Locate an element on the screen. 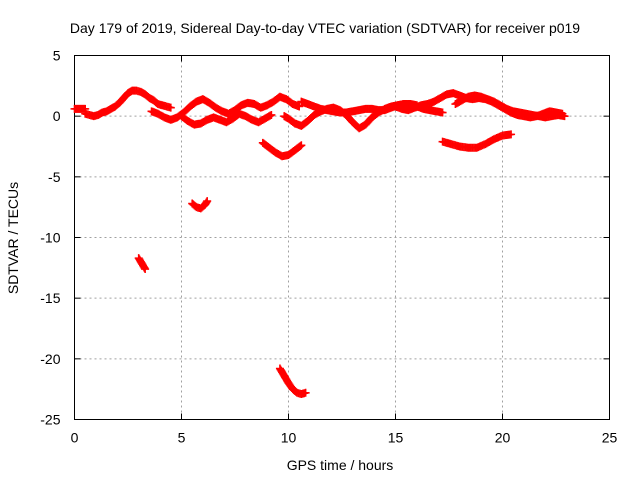  y-axis-title: SDTVAR / TECUs is located at coordinates (13, 238).